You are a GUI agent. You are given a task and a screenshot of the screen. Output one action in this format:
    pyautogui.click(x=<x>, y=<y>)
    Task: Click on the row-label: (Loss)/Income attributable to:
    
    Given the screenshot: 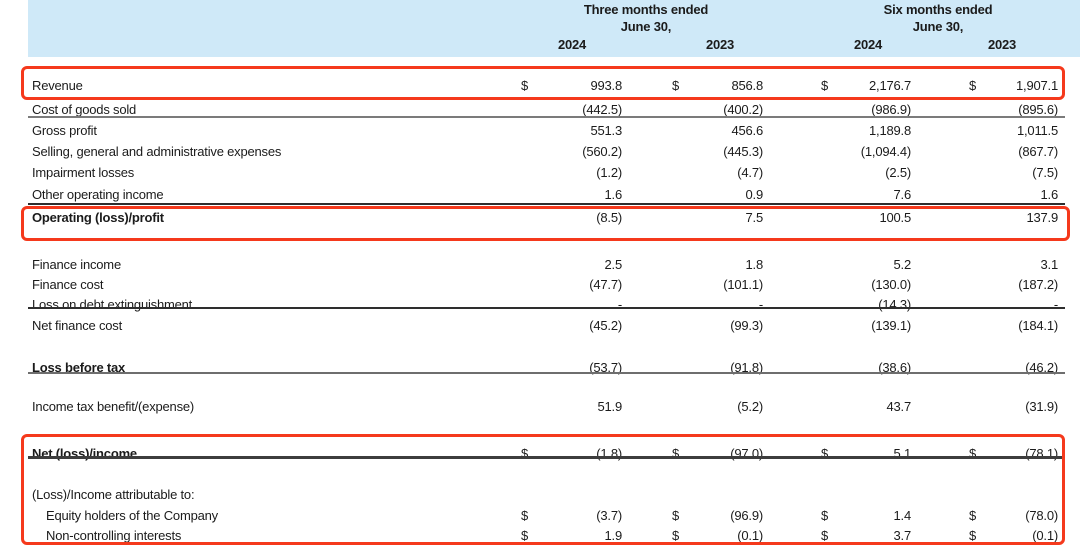 What is the action you would take?
    pyautogui.click(x=113, y=494)
    